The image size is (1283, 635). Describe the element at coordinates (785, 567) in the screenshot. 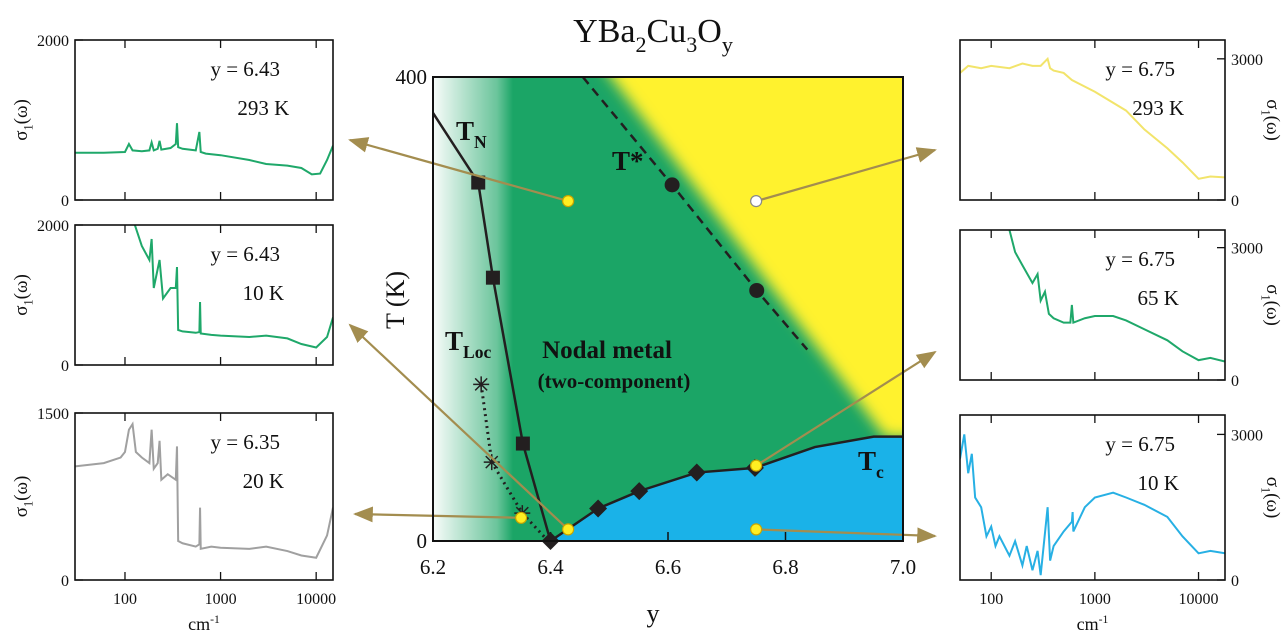

I see `x-tick-label: 6.8` at that location.